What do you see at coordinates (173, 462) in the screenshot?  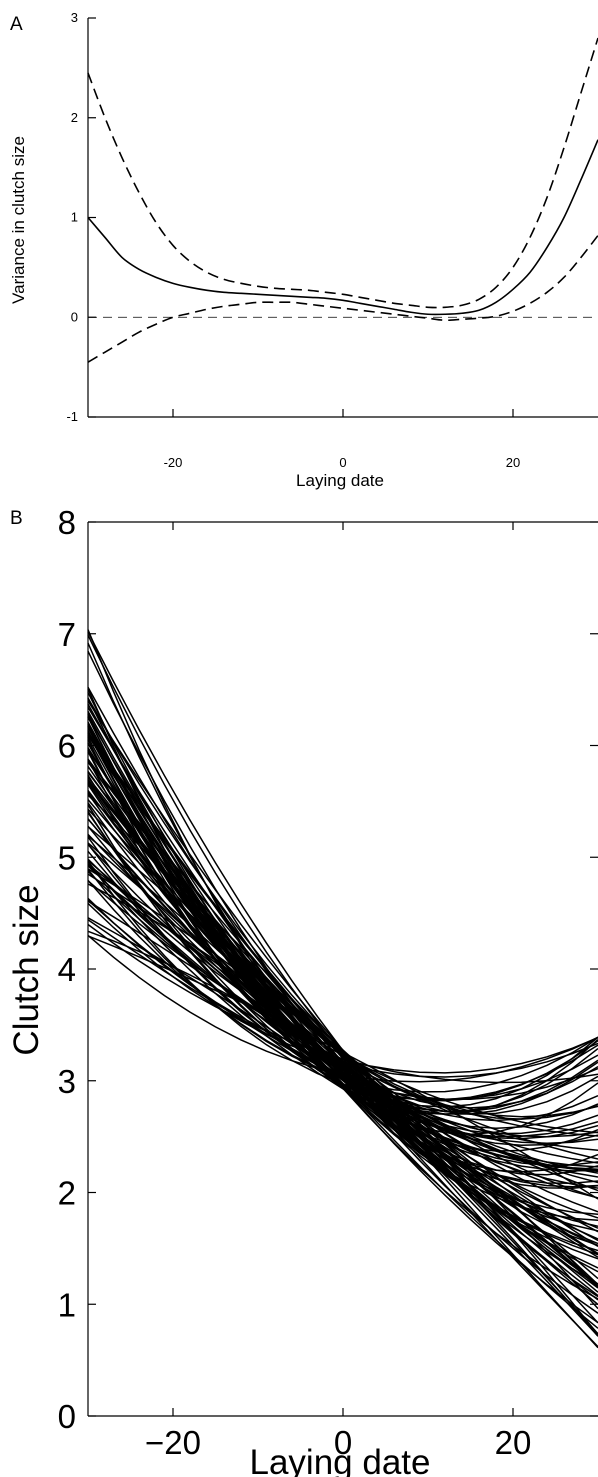 I see `panel-a-x-tick-label: -20` at bounding box center [173, 462].